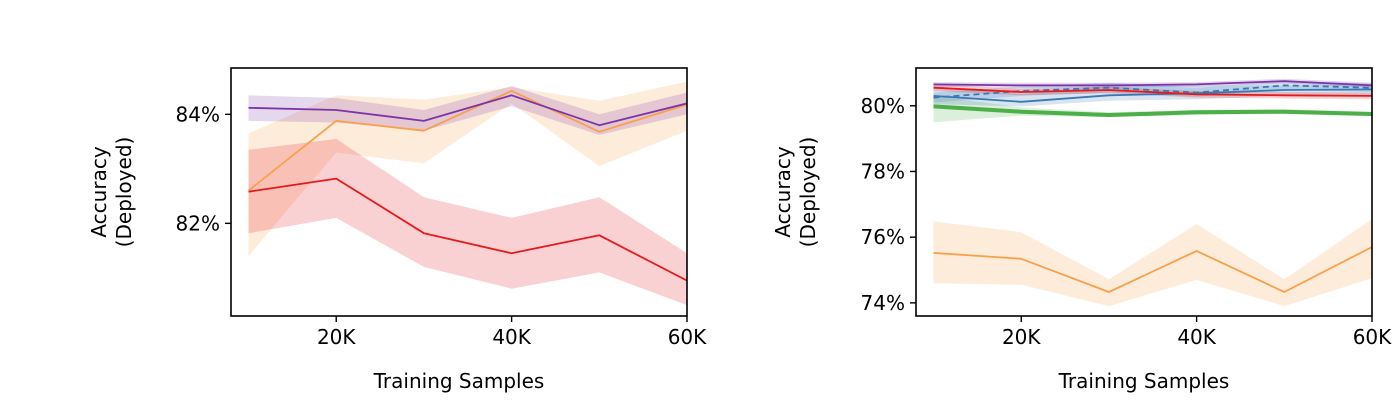 Image resolution: width=1400 pixels, height=400 pixels. What do you see at coordinates (883, 171) in the screenshot?
I see `y-tick-label: 78%` at bounding box center [883, 171].